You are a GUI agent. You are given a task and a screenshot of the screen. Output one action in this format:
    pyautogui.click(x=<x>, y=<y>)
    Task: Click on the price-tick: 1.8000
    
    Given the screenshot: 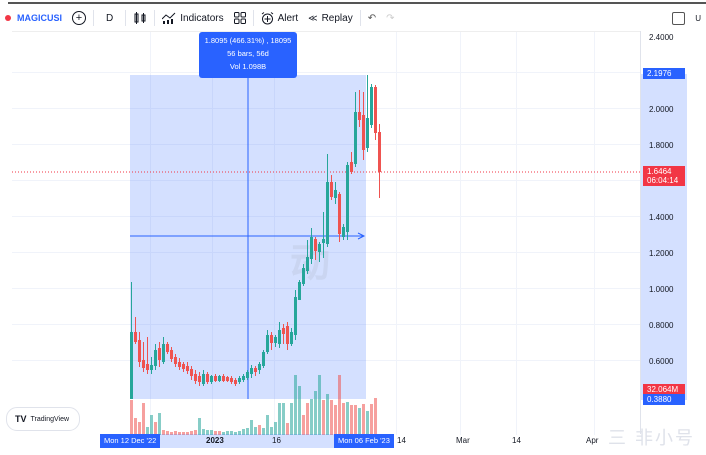 What is the action you would take?
    pyautogui.click(x=661, y=145)
    